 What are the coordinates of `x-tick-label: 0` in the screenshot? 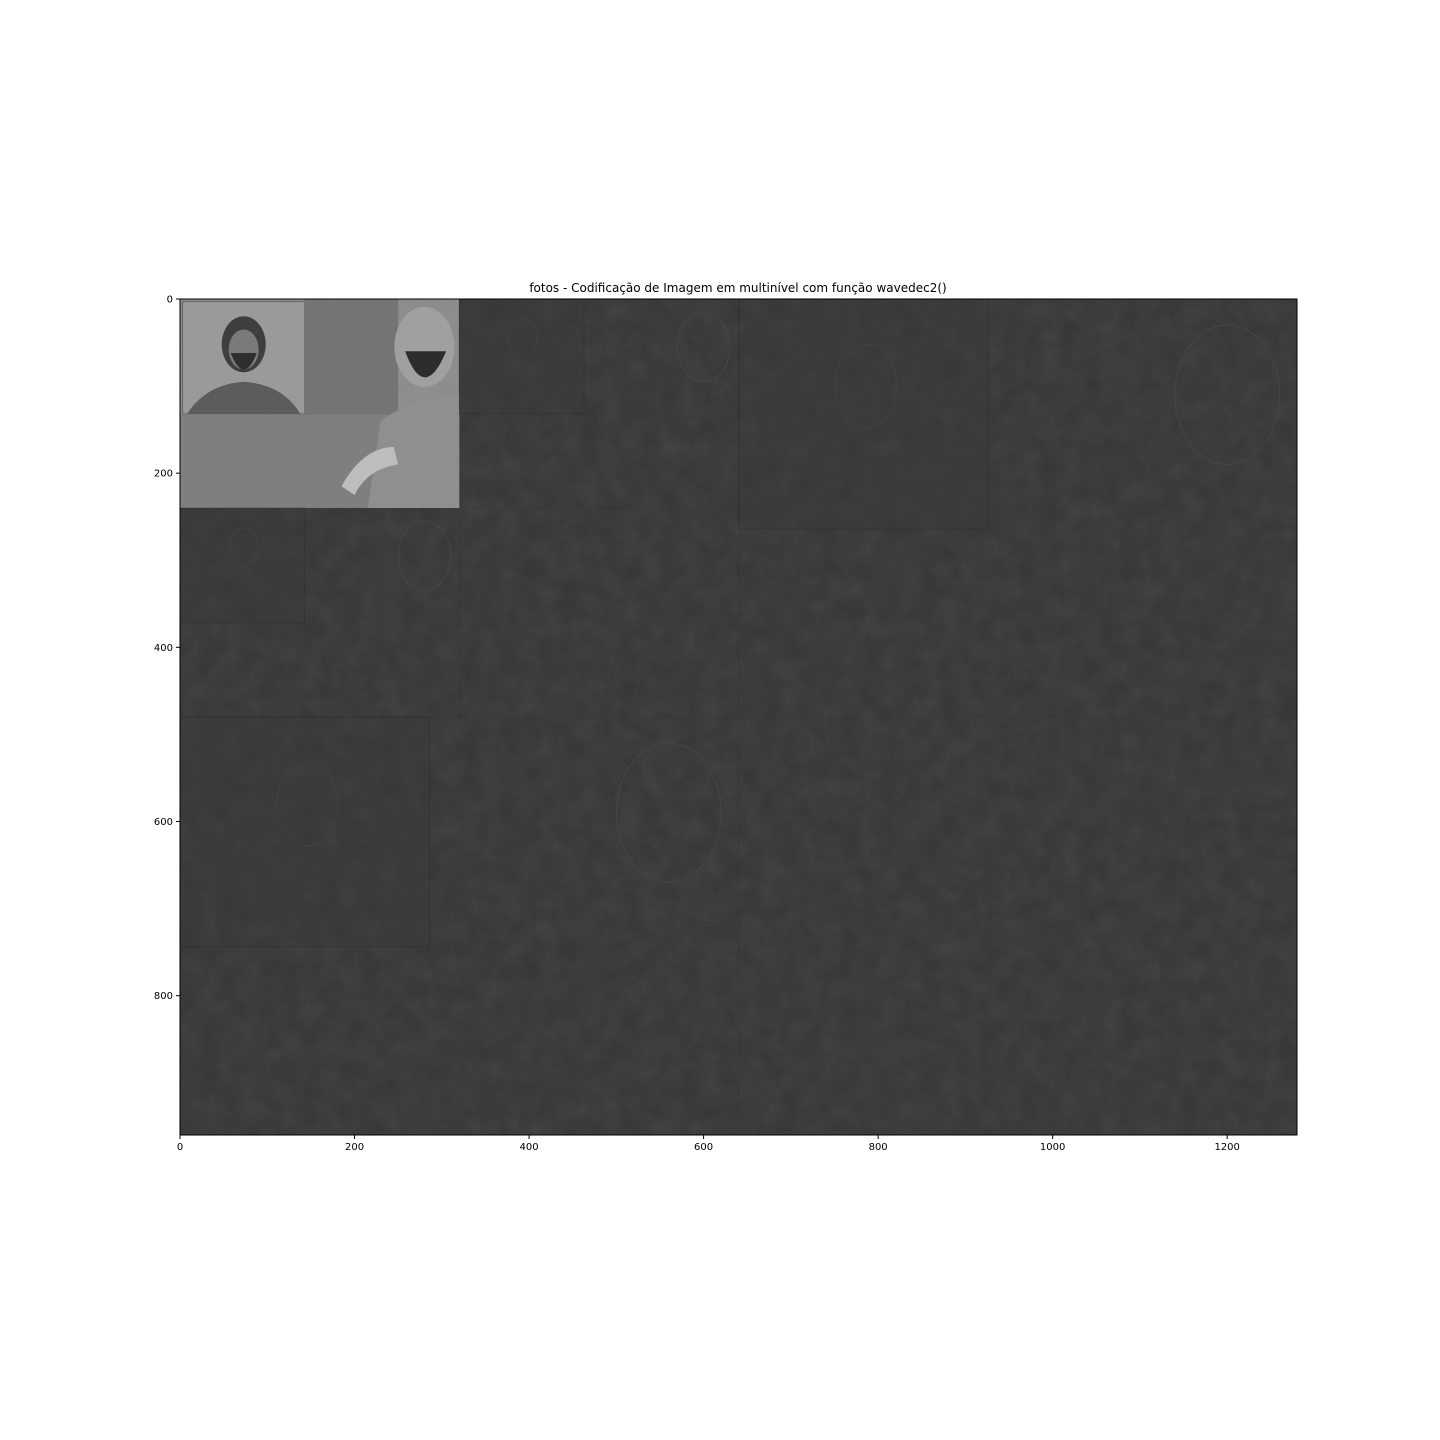 It's located at (180, 1147).